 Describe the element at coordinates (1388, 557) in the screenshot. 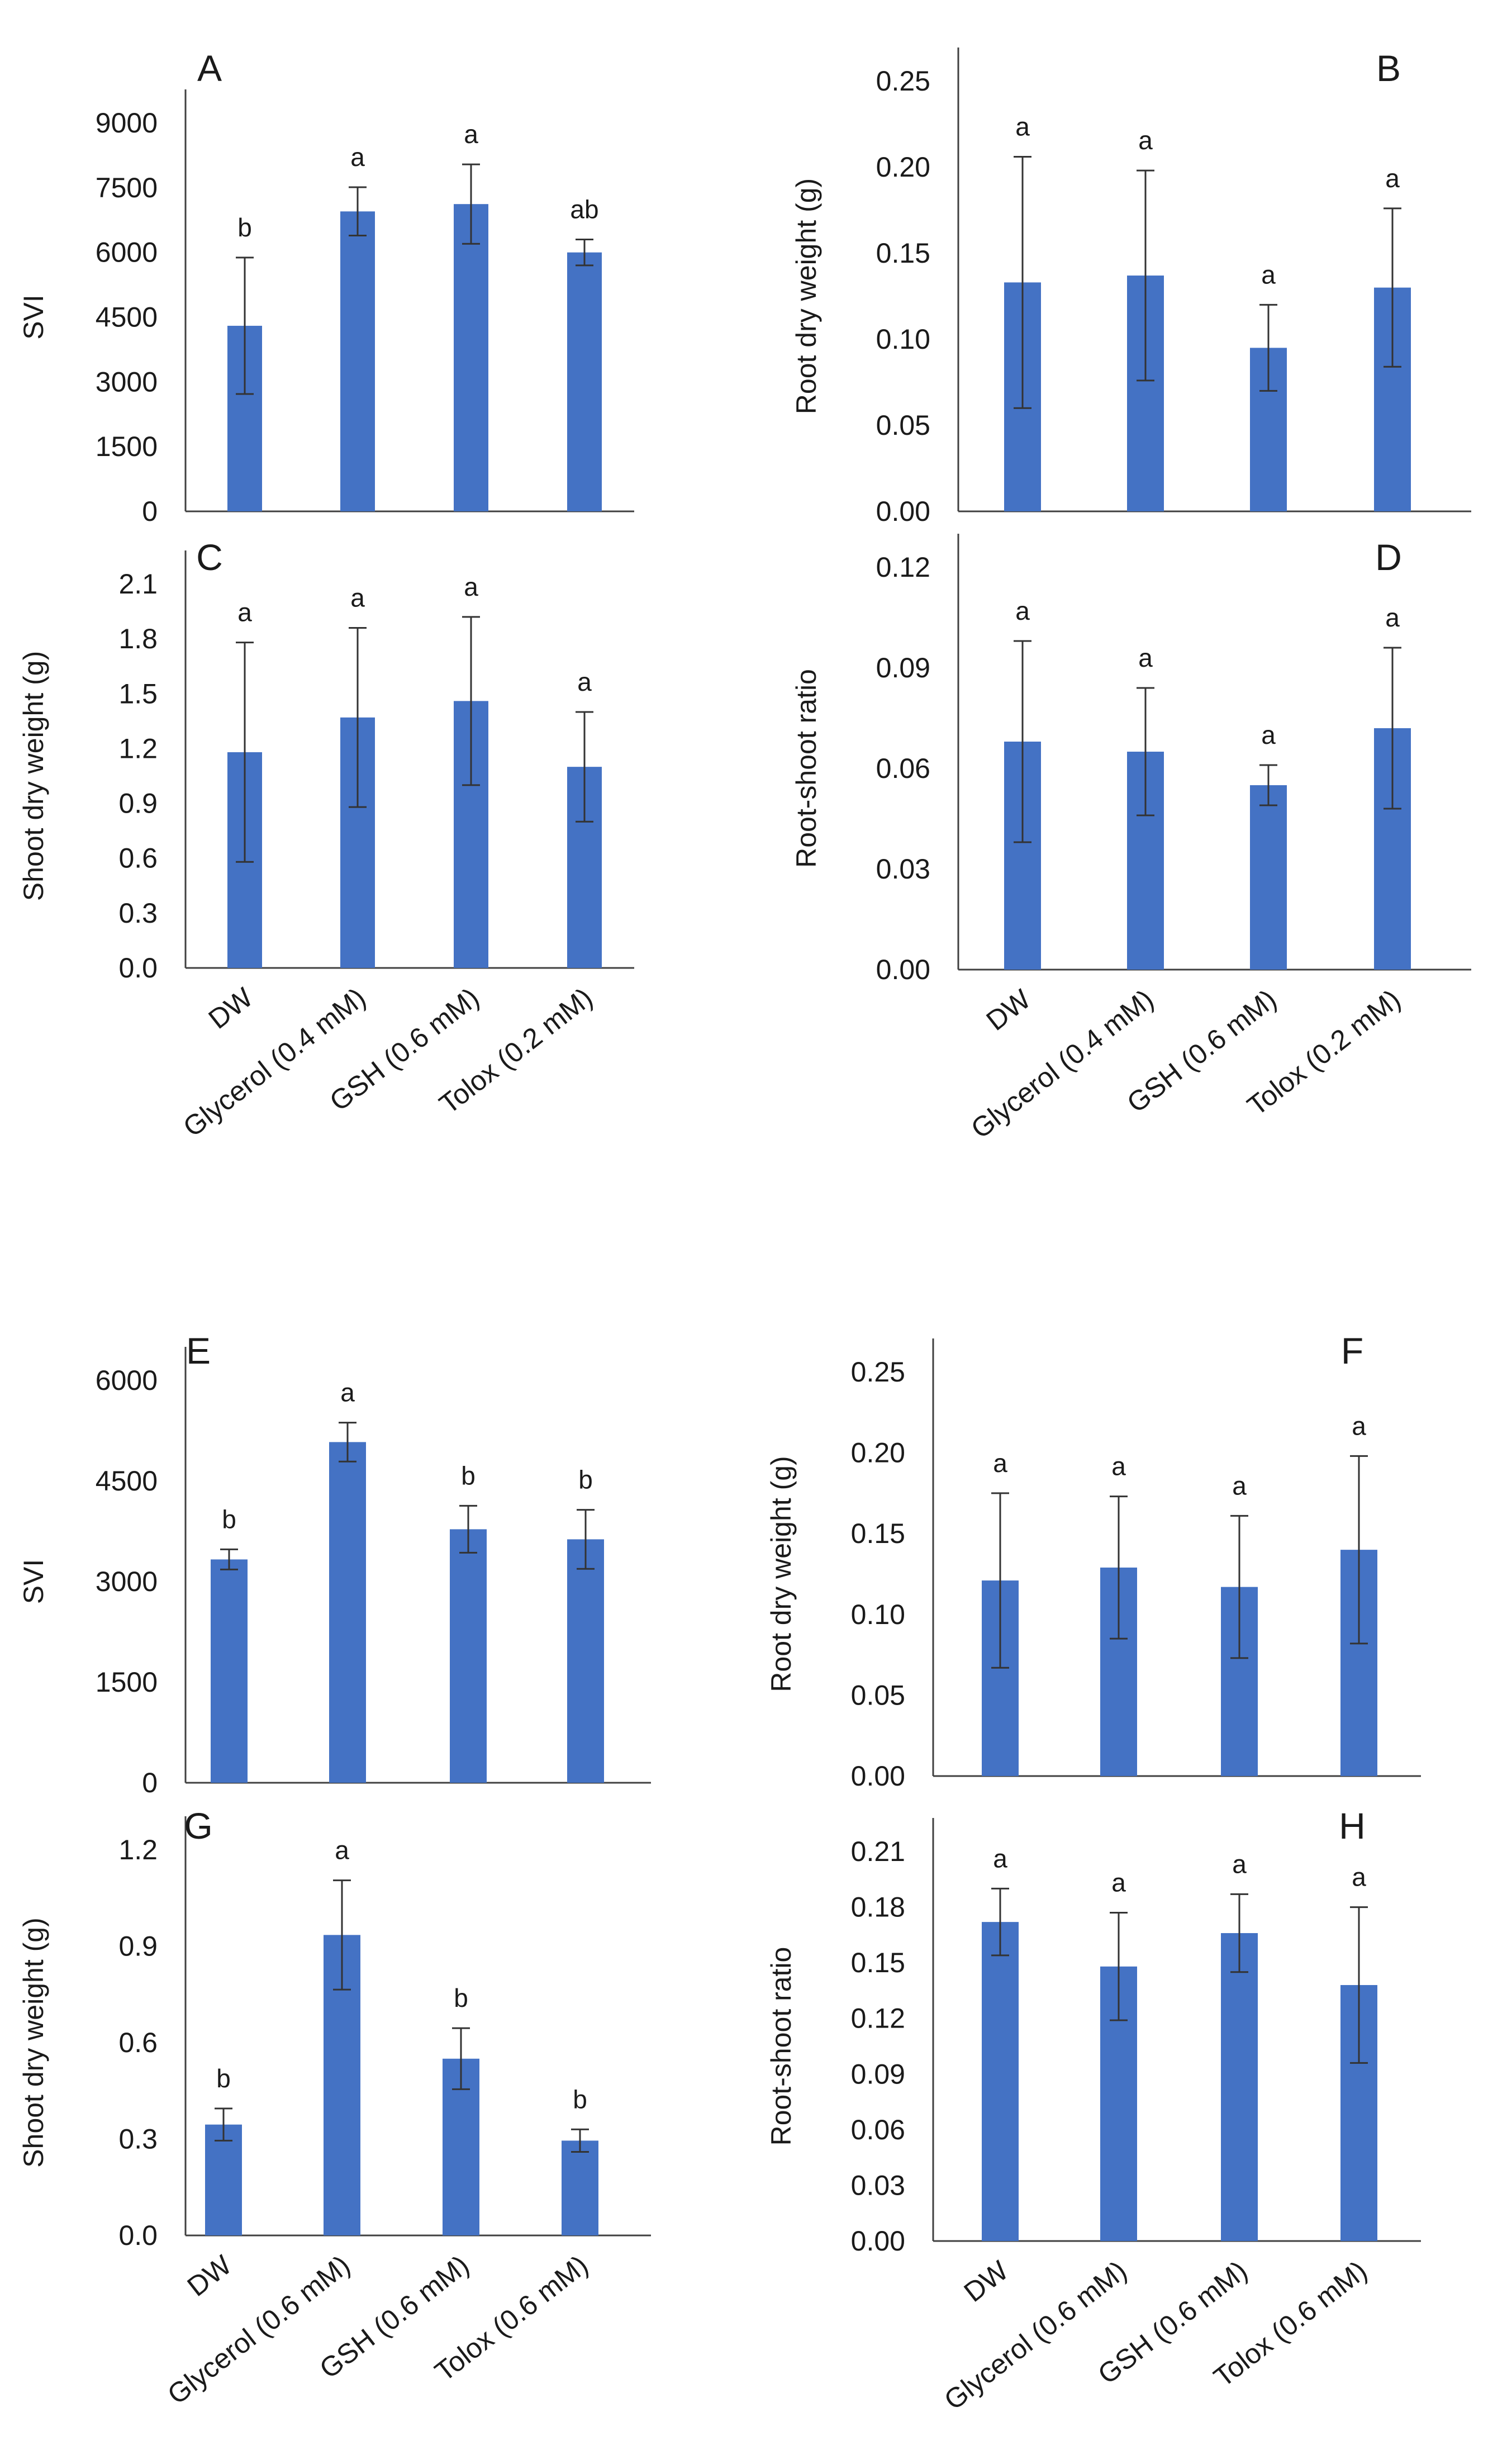

I see `panel-letter-d: D` at that location.